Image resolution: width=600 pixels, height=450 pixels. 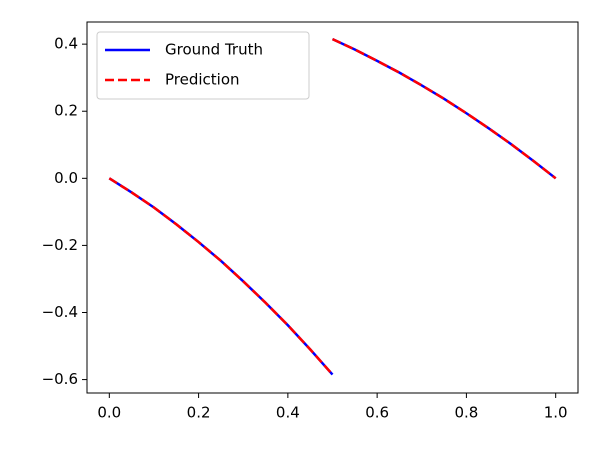 What do you see at coordinates (288, 413) in the screenshot?
I see `x-tick-label: 0.4` at bounding box center [288, 413].